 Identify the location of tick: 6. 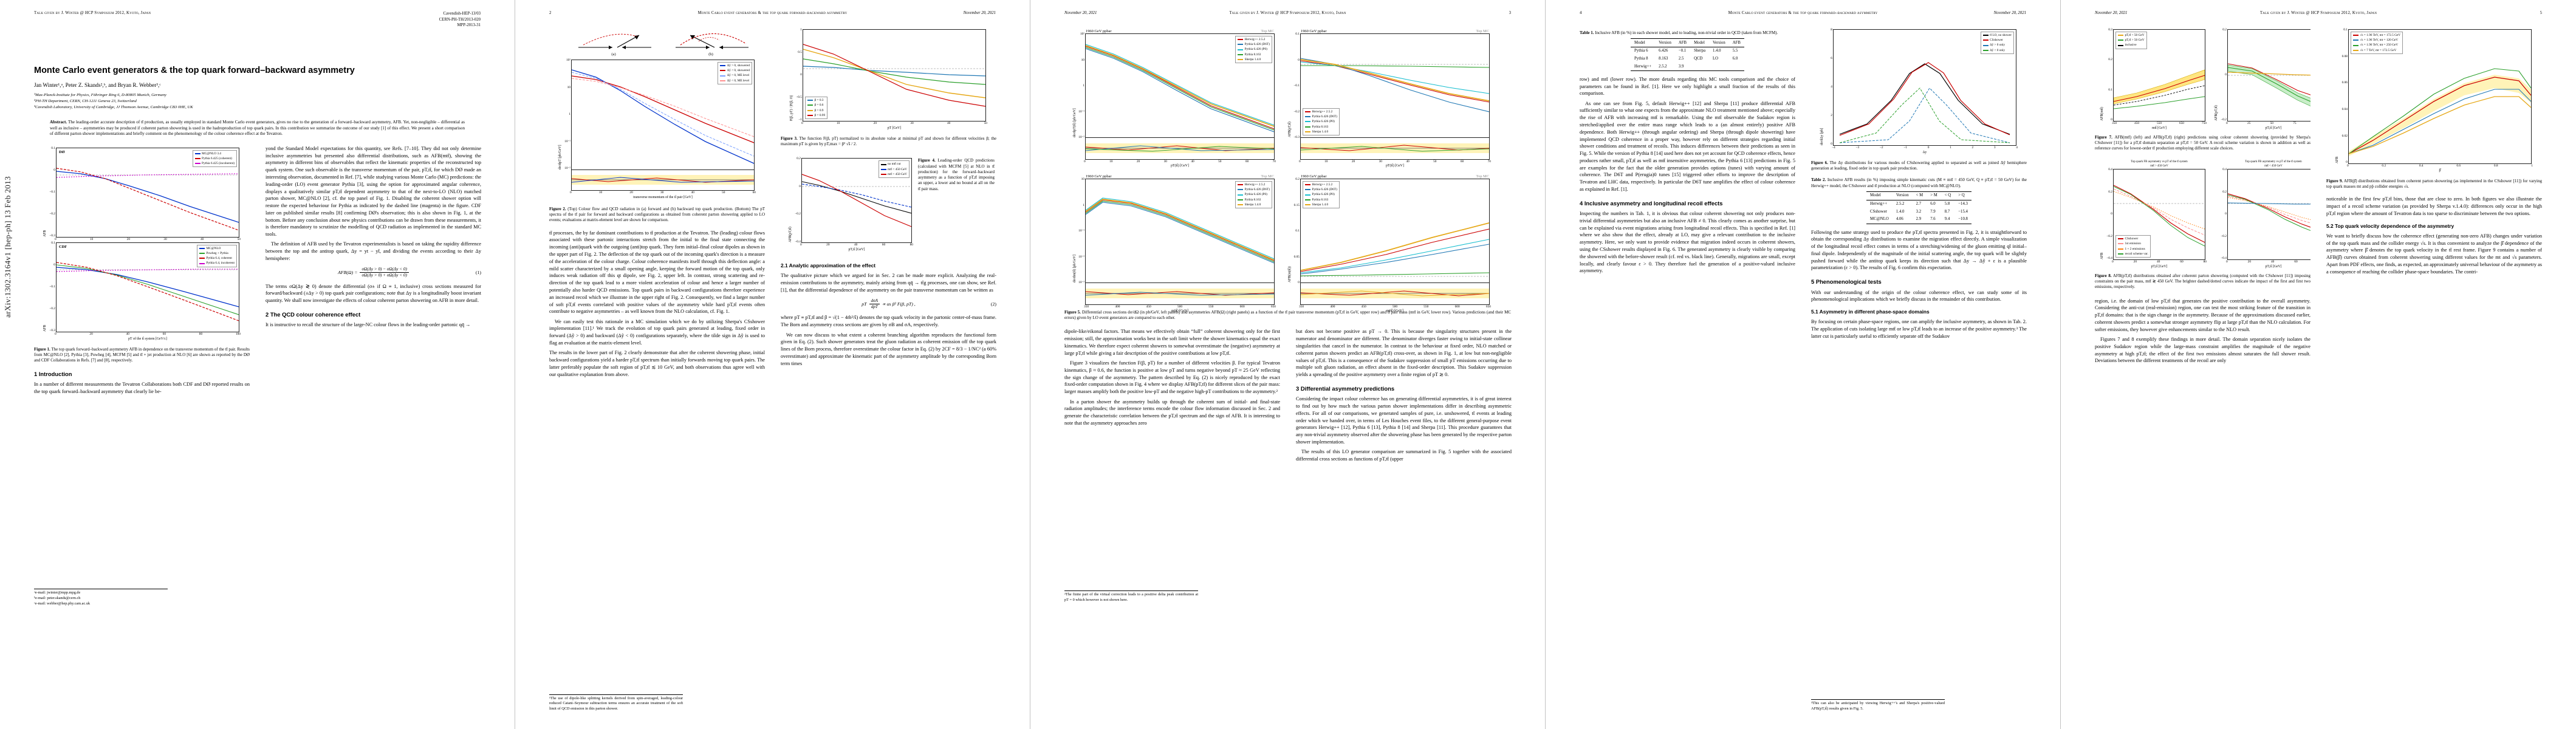
(1831, 59).